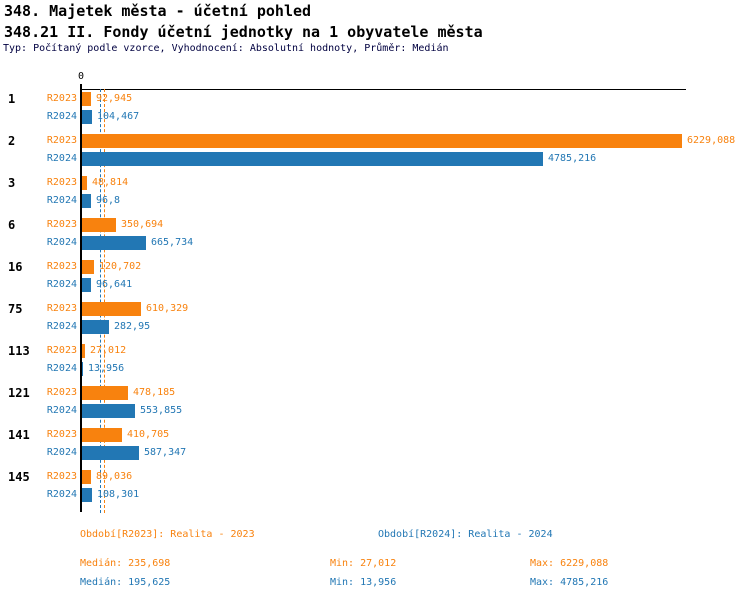  What do you see at coordinates (167, 534) in the screenshot?
I see `legend-r2023: Období[R2023]: Realita - 2023` at bounding box center [167, 534].